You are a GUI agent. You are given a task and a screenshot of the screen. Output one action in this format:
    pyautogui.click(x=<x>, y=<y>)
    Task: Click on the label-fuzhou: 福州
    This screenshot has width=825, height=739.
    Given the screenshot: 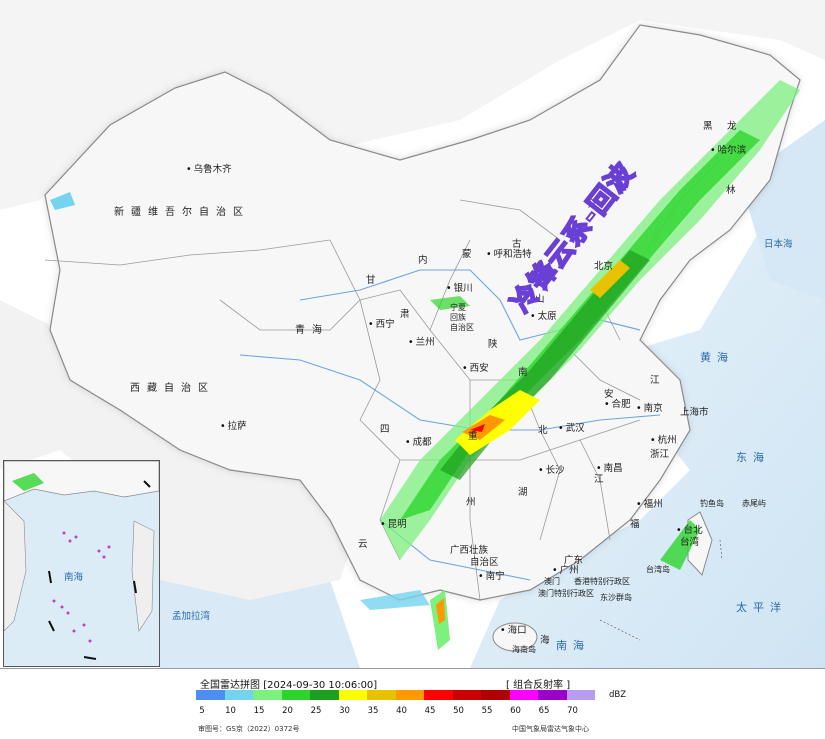 What is the action you would take?
    pyautogui.click(x=649, y=505)
    